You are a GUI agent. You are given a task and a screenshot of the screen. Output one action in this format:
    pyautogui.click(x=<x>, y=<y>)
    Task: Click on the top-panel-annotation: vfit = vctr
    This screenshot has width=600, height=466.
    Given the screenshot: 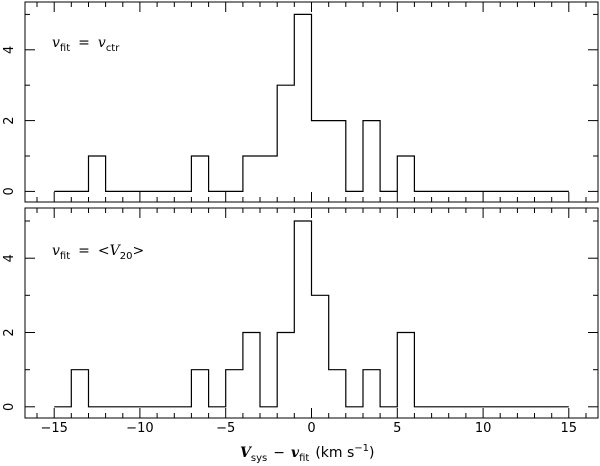 What is the action you would take?
    pyautogui.click(x=86, y=44)
    